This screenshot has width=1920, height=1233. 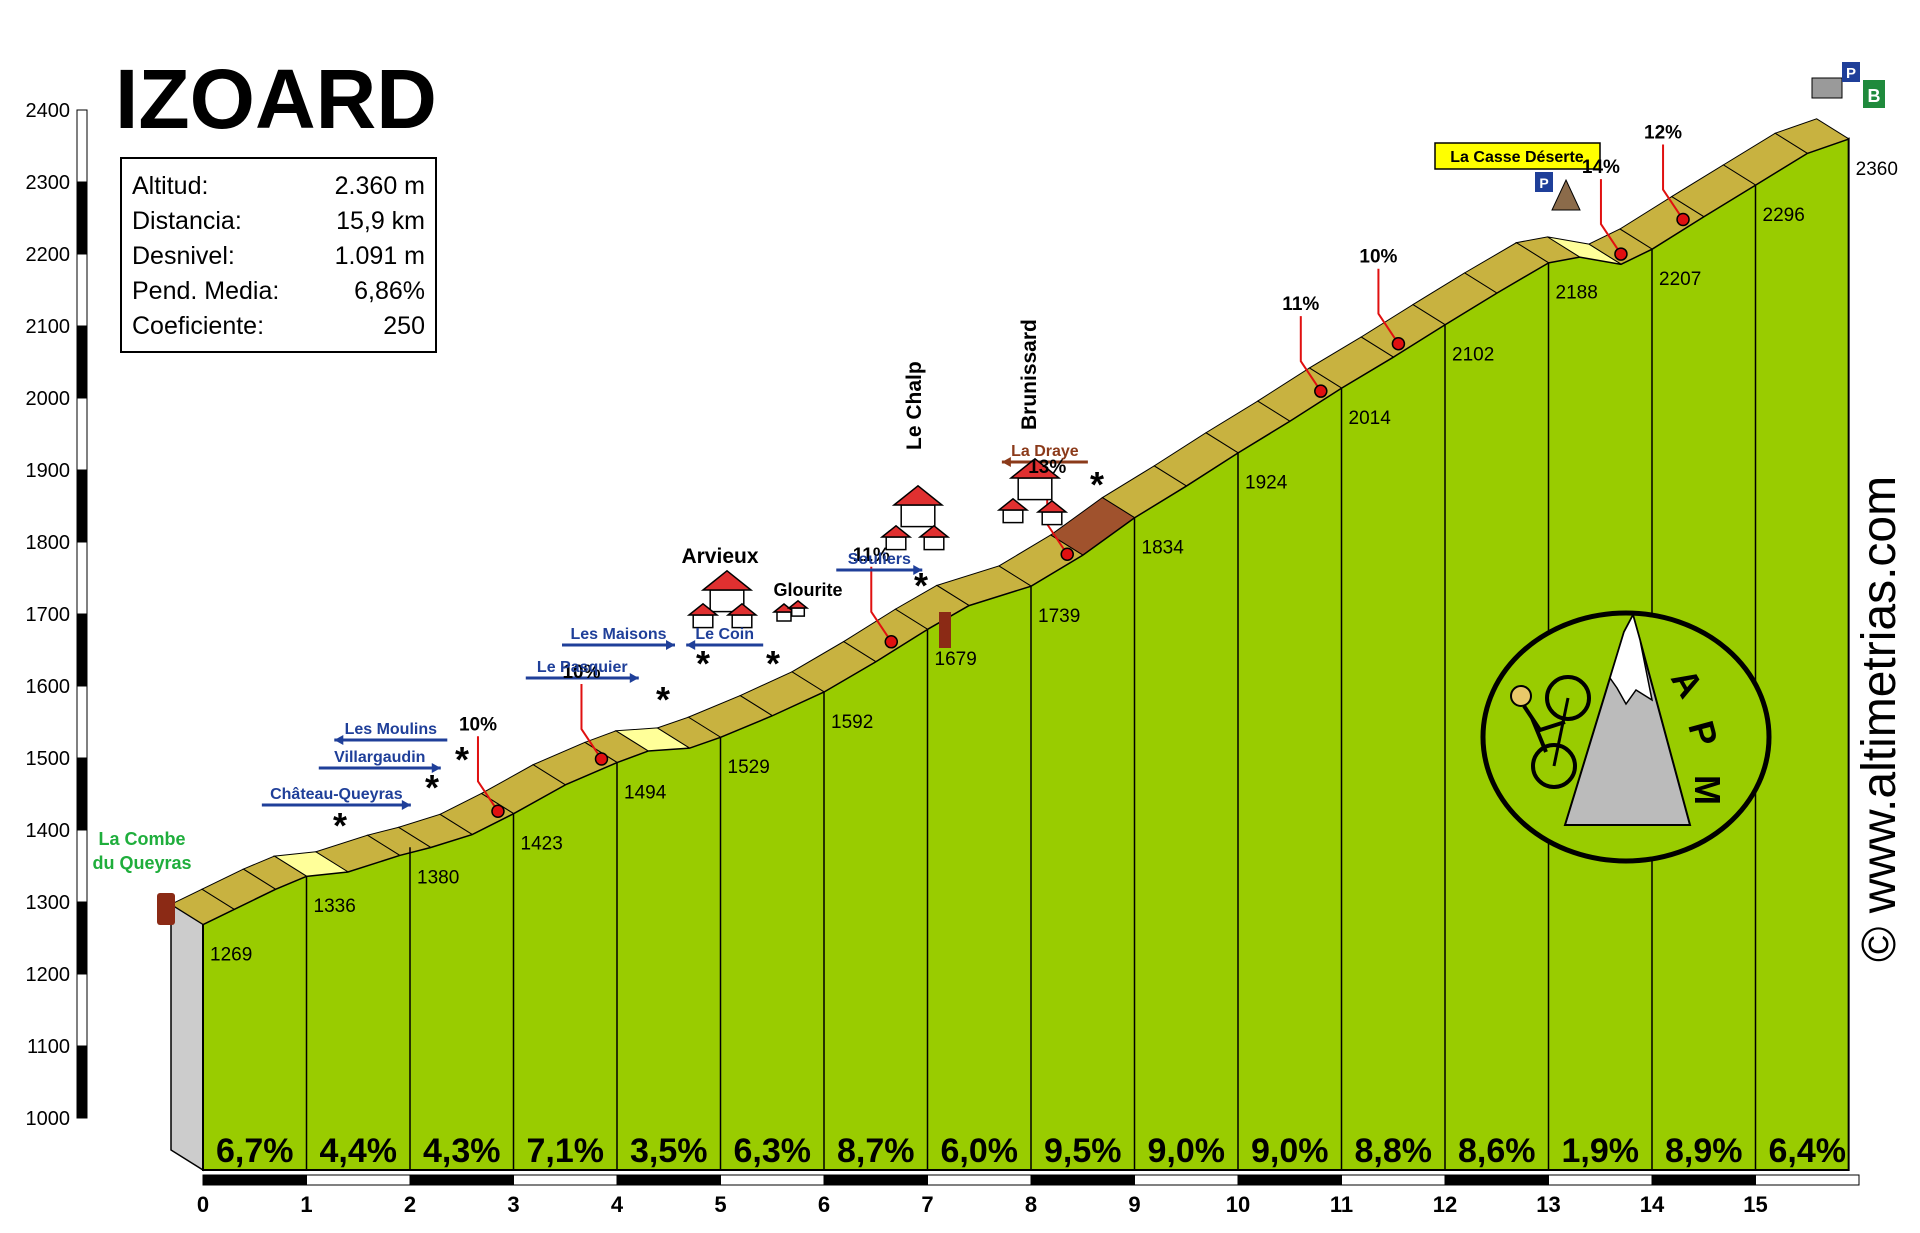 What do you see at coordinates (48, 615) in the screenshot?
I see `y-tick-label: 1700` at bounding box center [48, 615].